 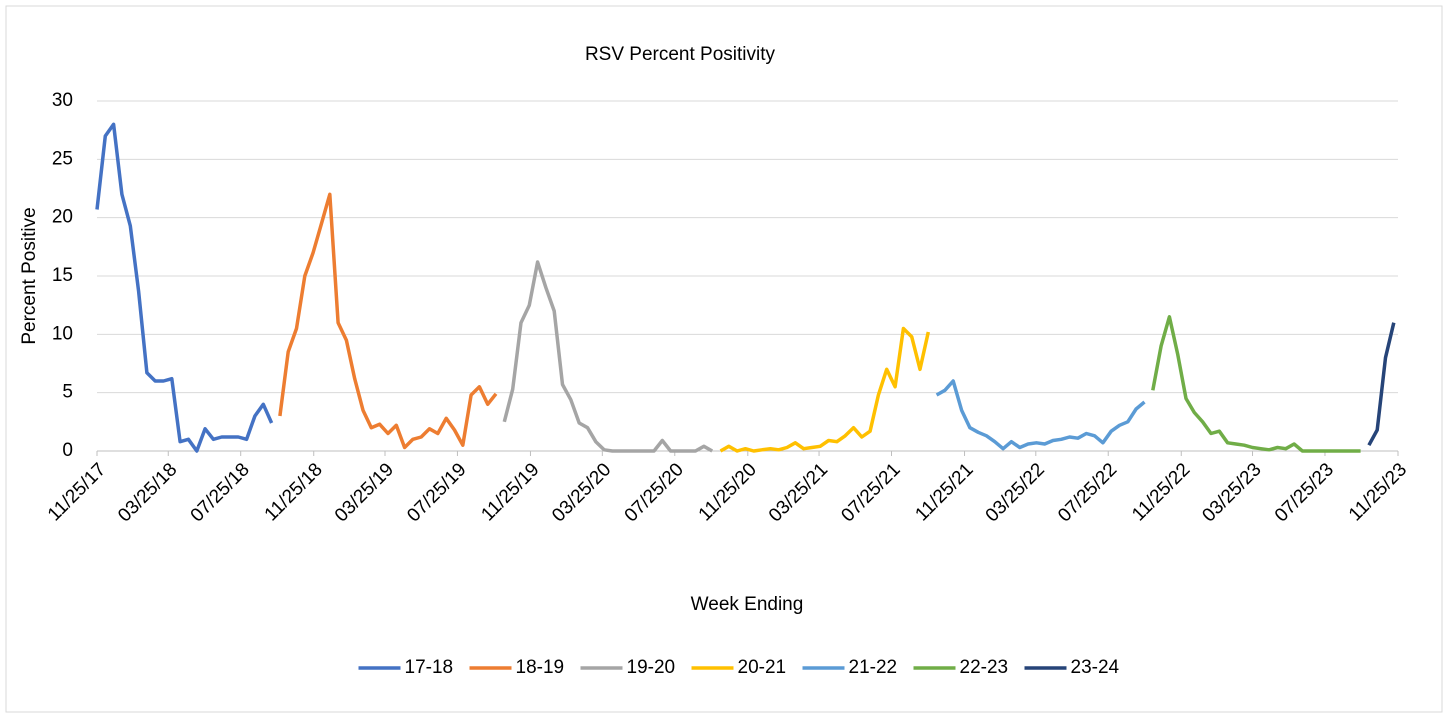 I want to click on legend-label: 18-19, so click(x=540, y=667).